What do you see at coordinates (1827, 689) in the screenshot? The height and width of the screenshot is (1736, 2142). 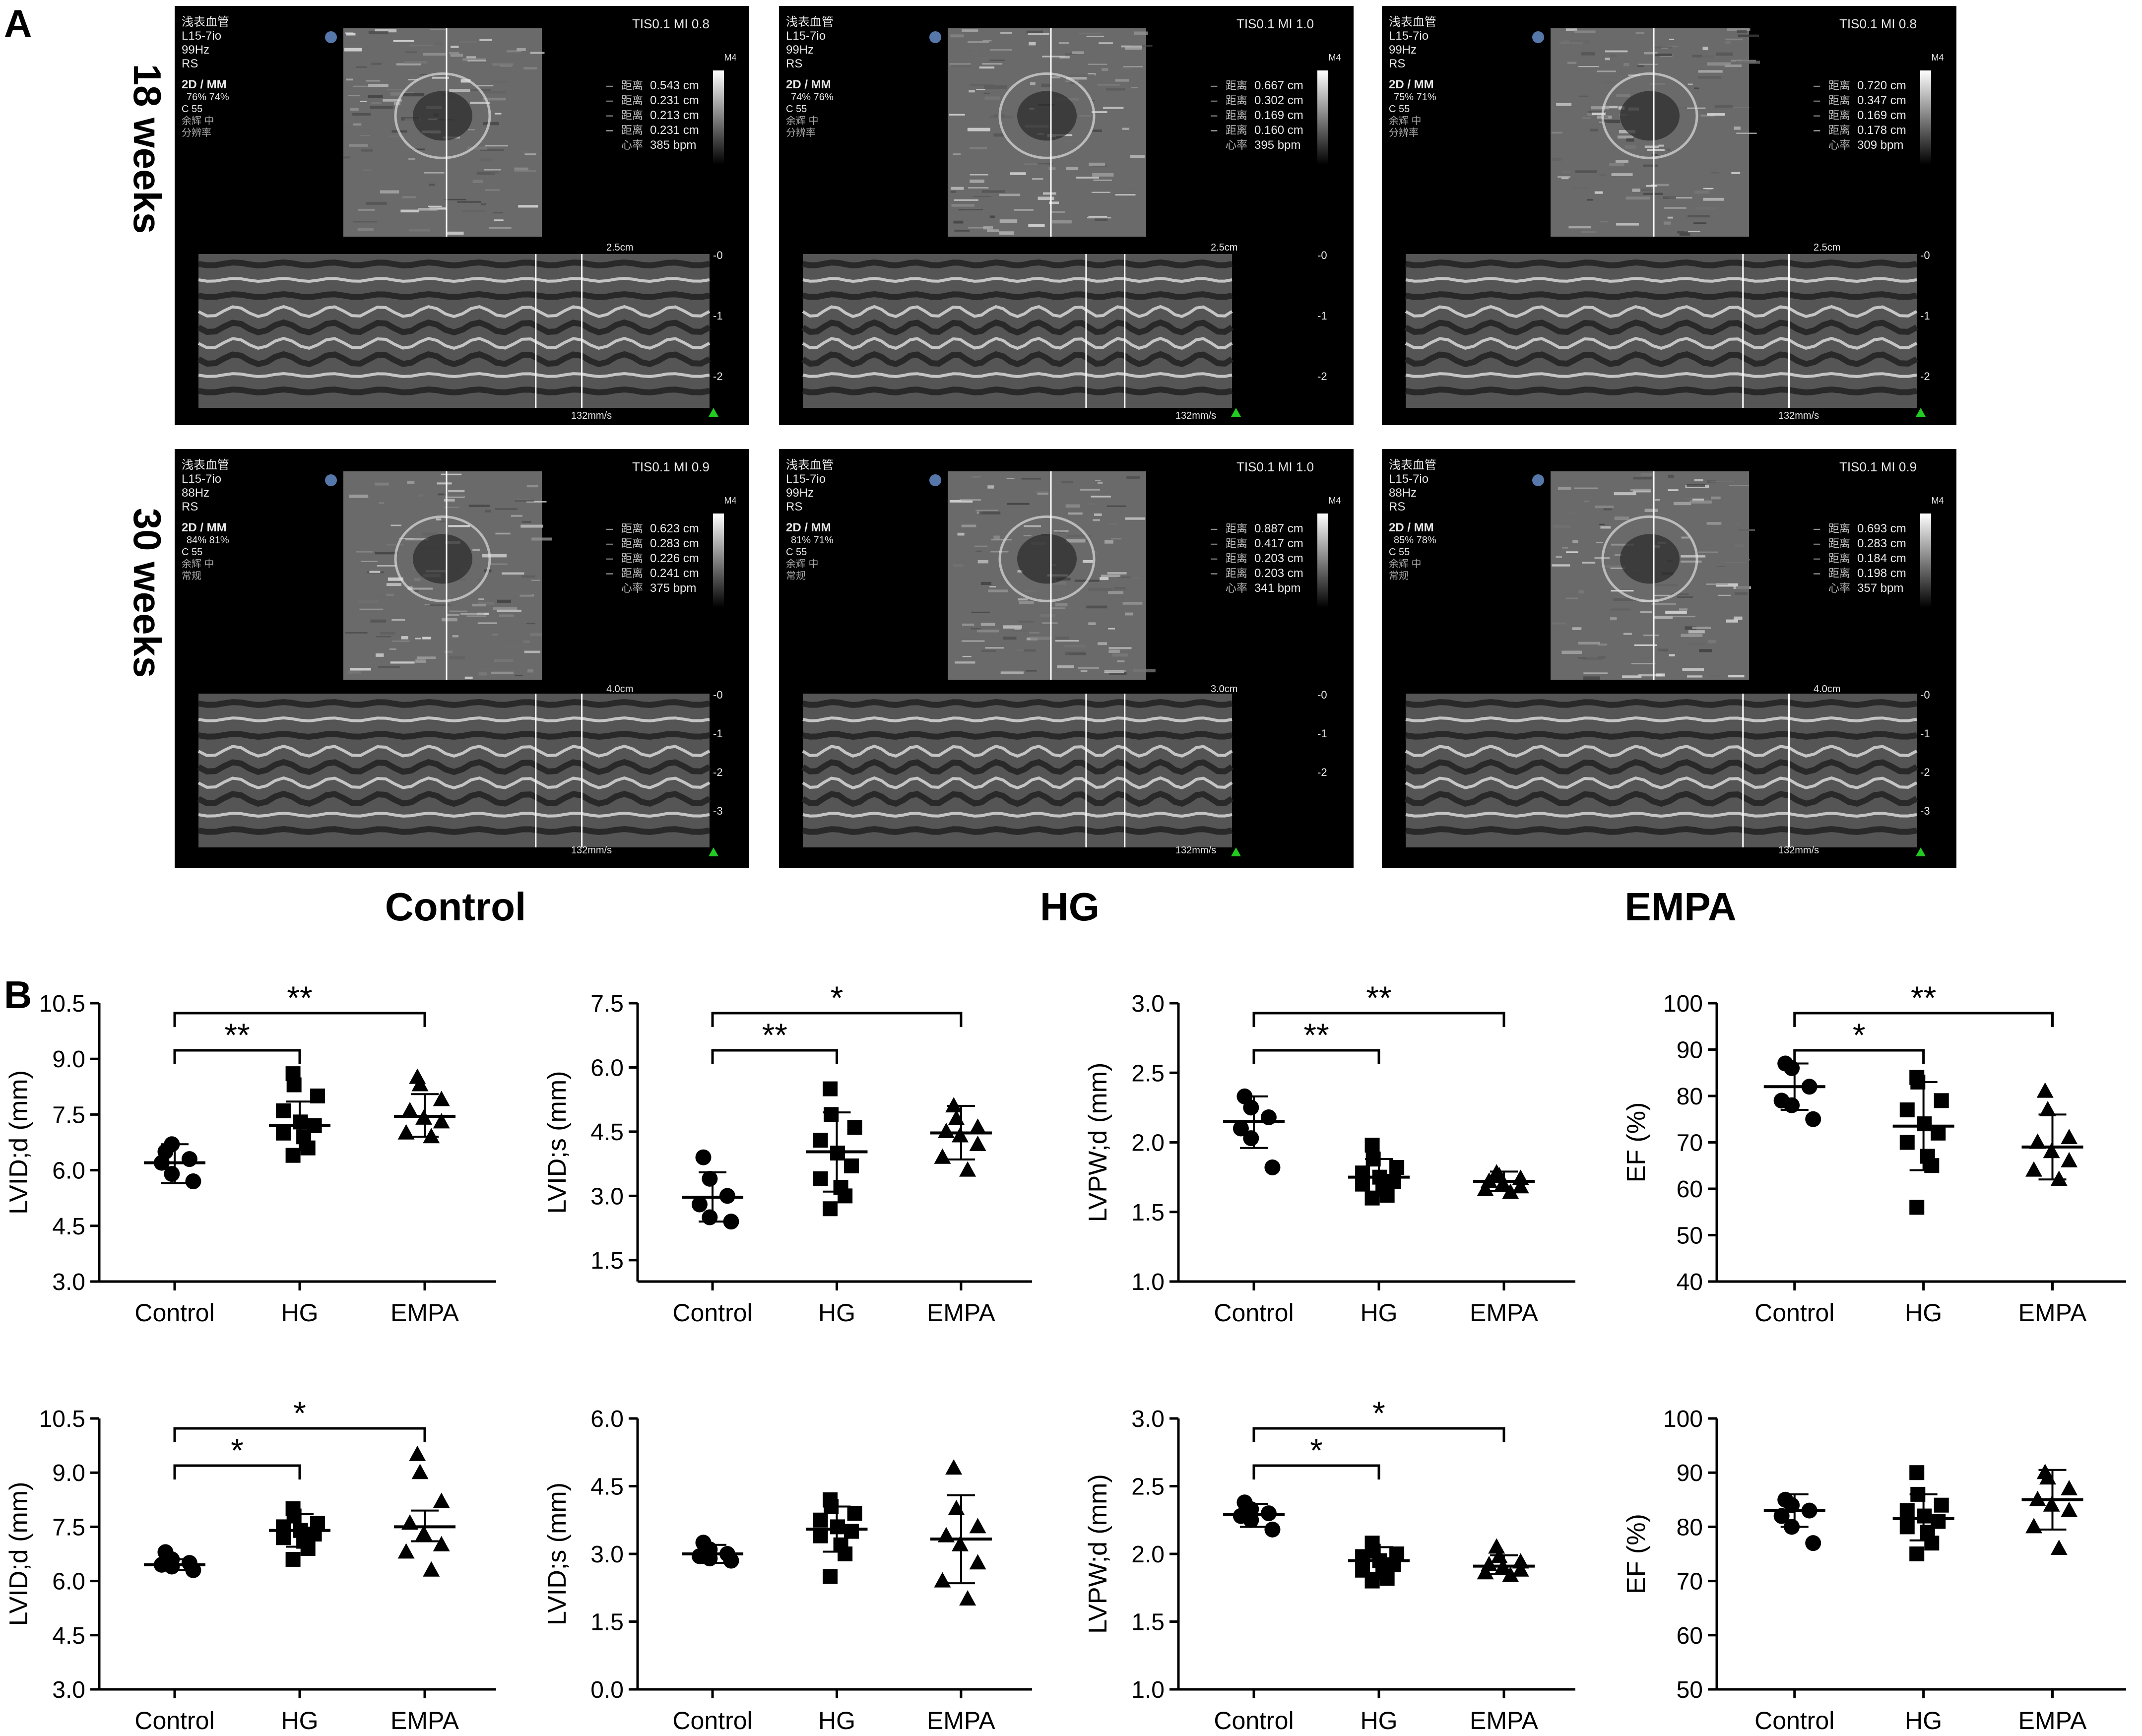 I see `depth-label: 4.0cm` at bounding box center [1827, 689].